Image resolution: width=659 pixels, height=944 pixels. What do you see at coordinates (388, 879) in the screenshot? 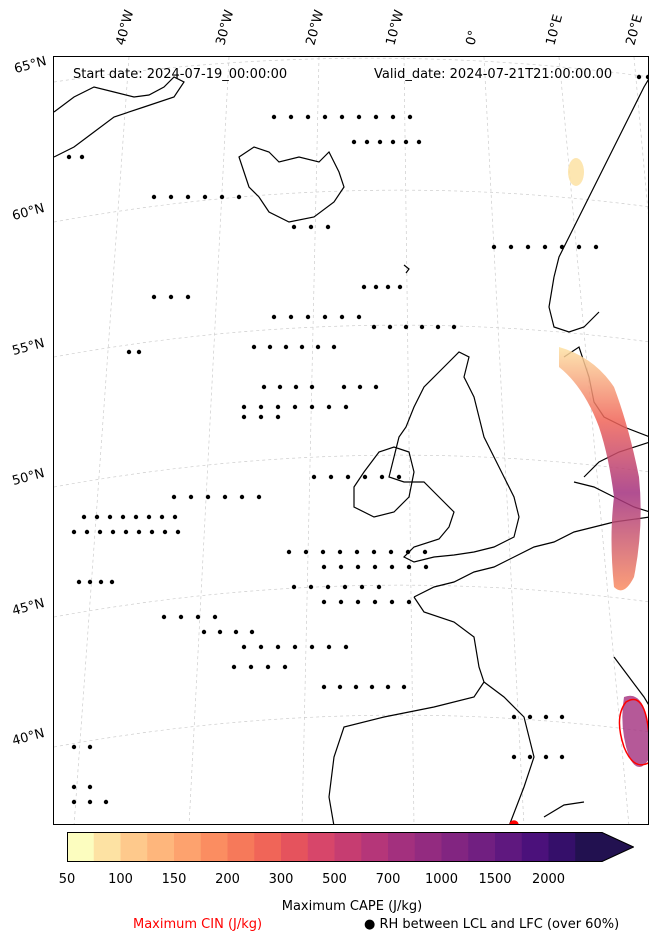
I see `colorbar-tick-label: 700` at bounding box center [388, 879].